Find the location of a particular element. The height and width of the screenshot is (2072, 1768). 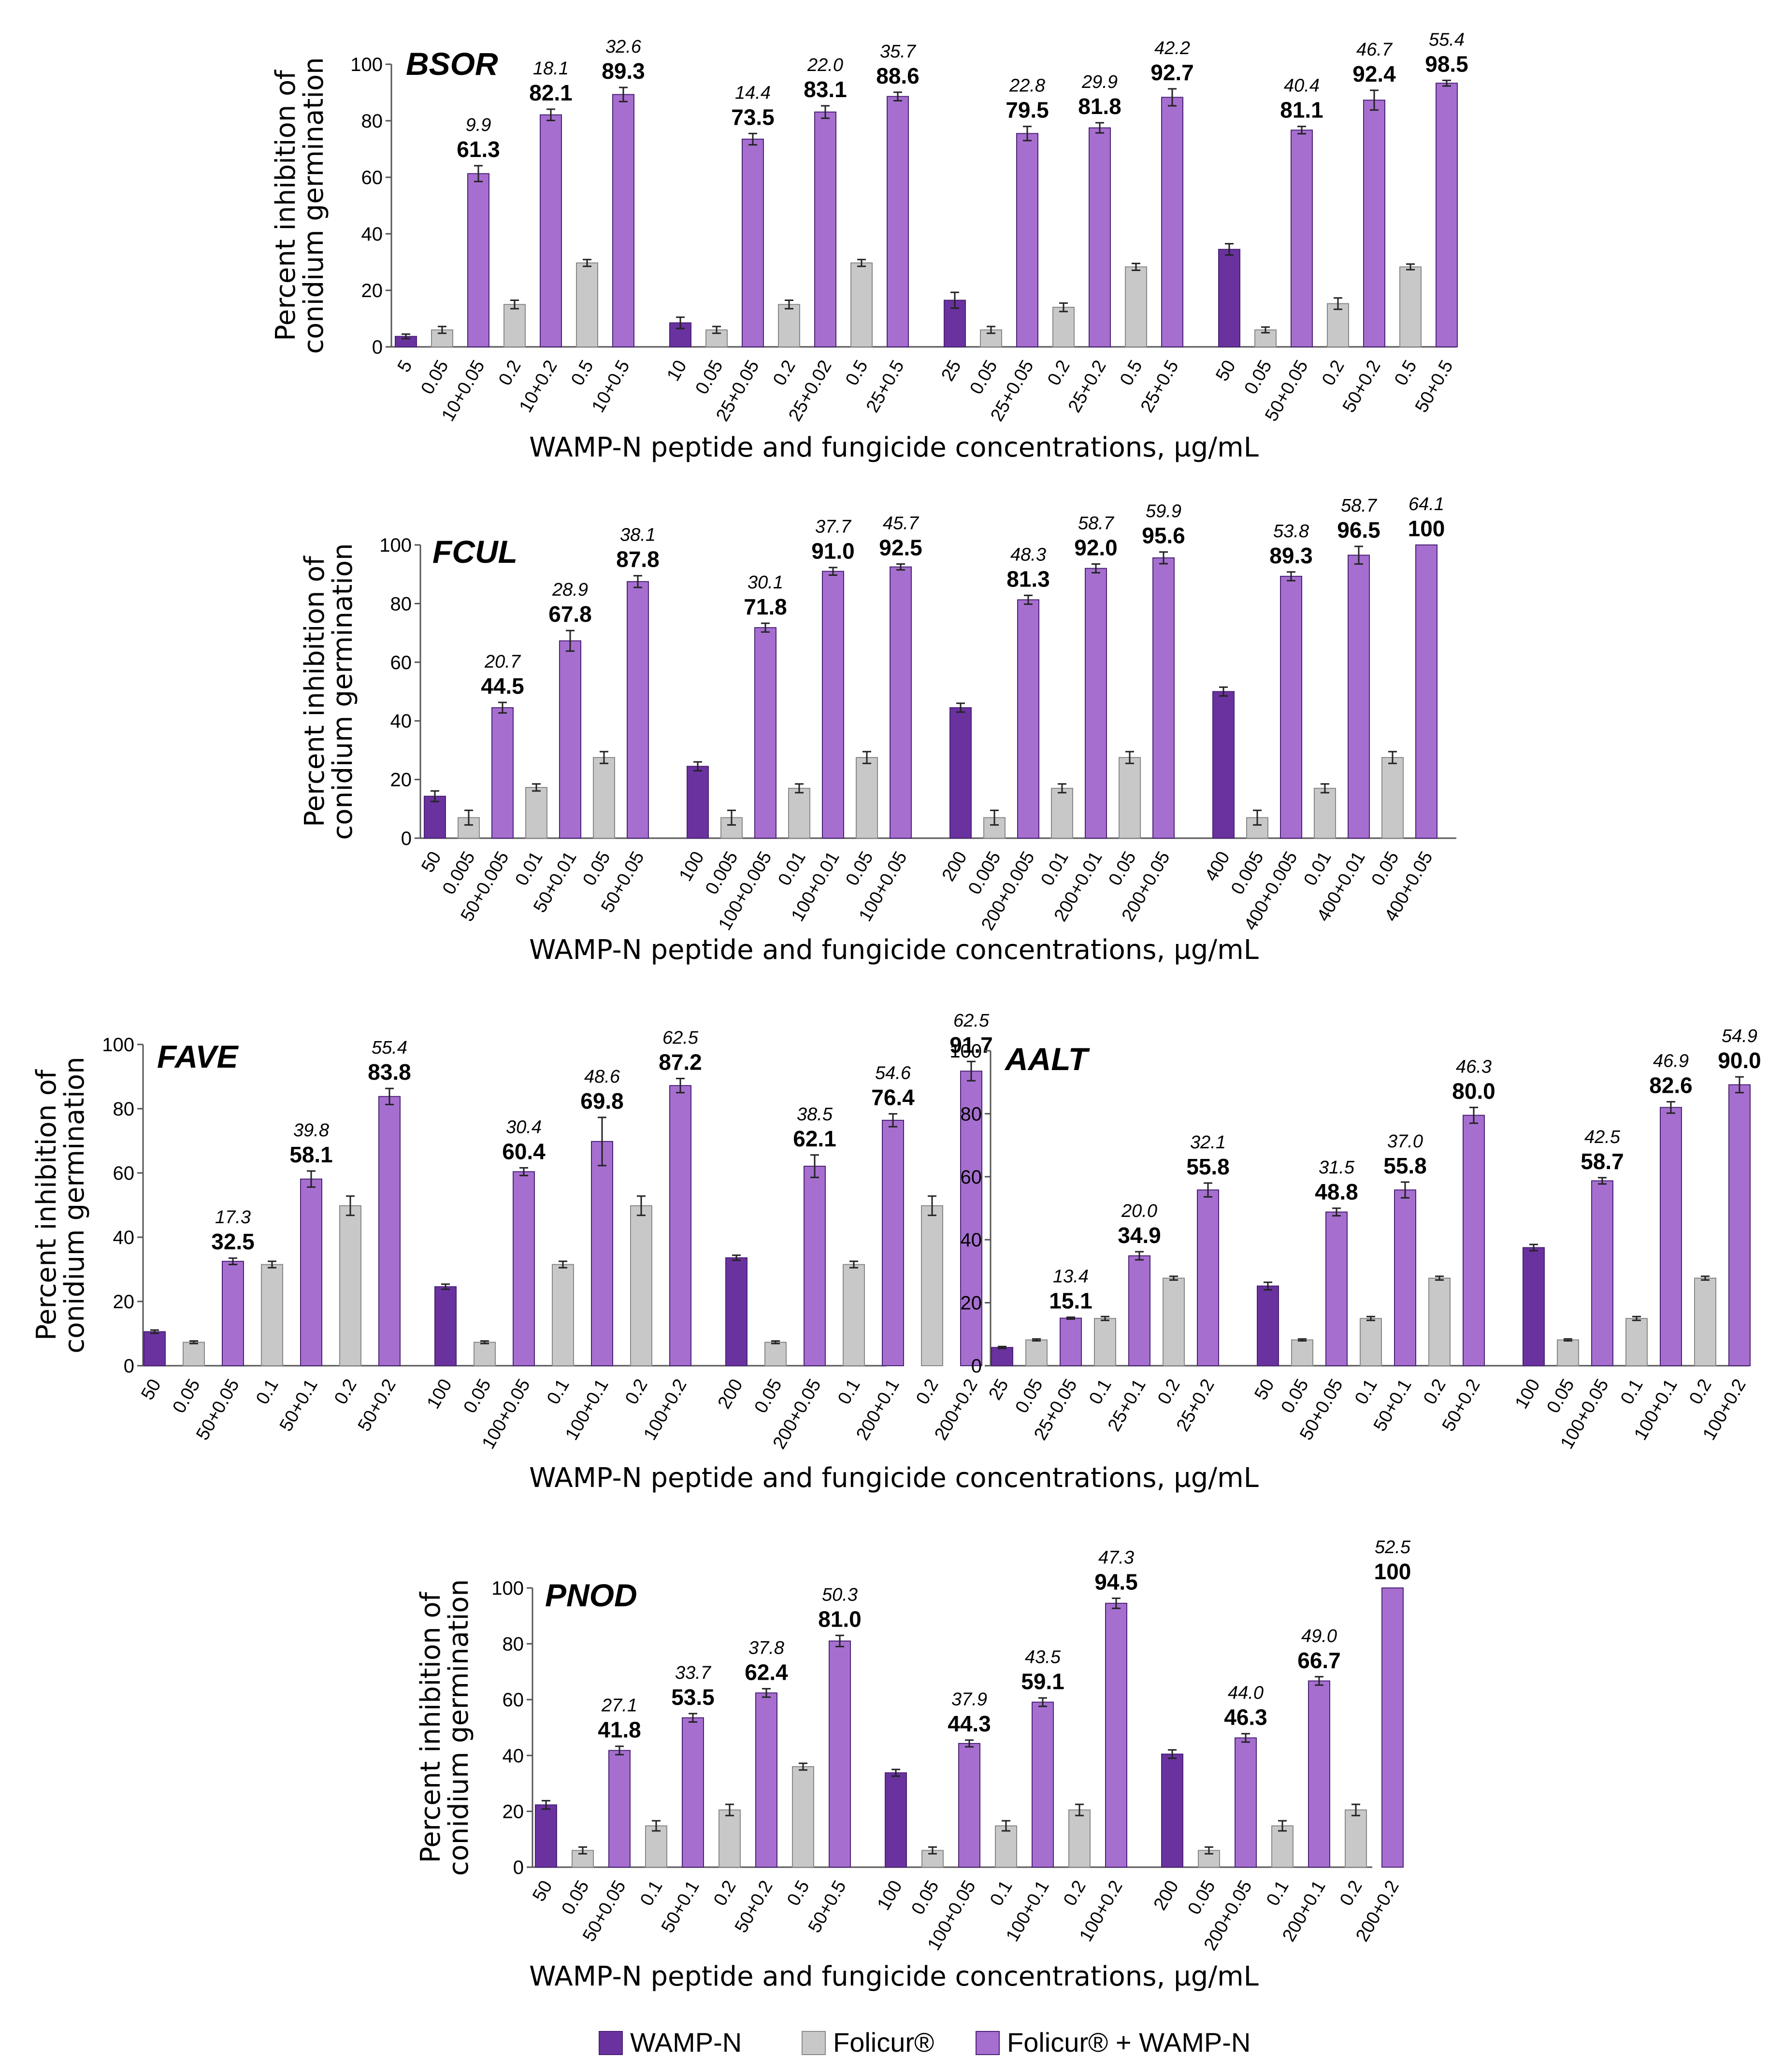

x-tick-label: 50+0.2 is located at coordinates (377, 1405).